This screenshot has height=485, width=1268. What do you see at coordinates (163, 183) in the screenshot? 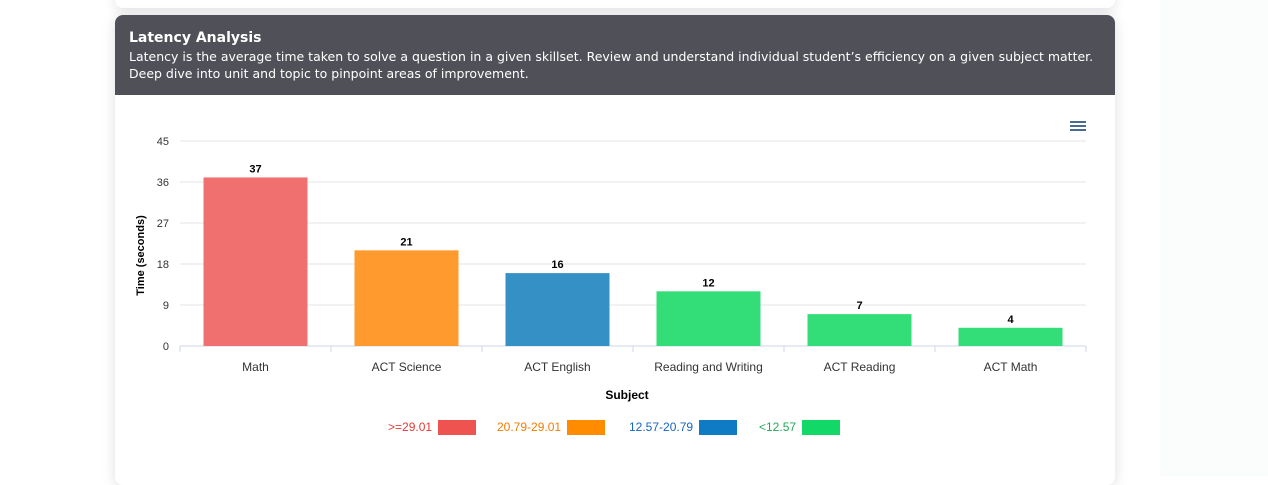
I see `y-tick-label: 36` at bounding box center [163, 183].